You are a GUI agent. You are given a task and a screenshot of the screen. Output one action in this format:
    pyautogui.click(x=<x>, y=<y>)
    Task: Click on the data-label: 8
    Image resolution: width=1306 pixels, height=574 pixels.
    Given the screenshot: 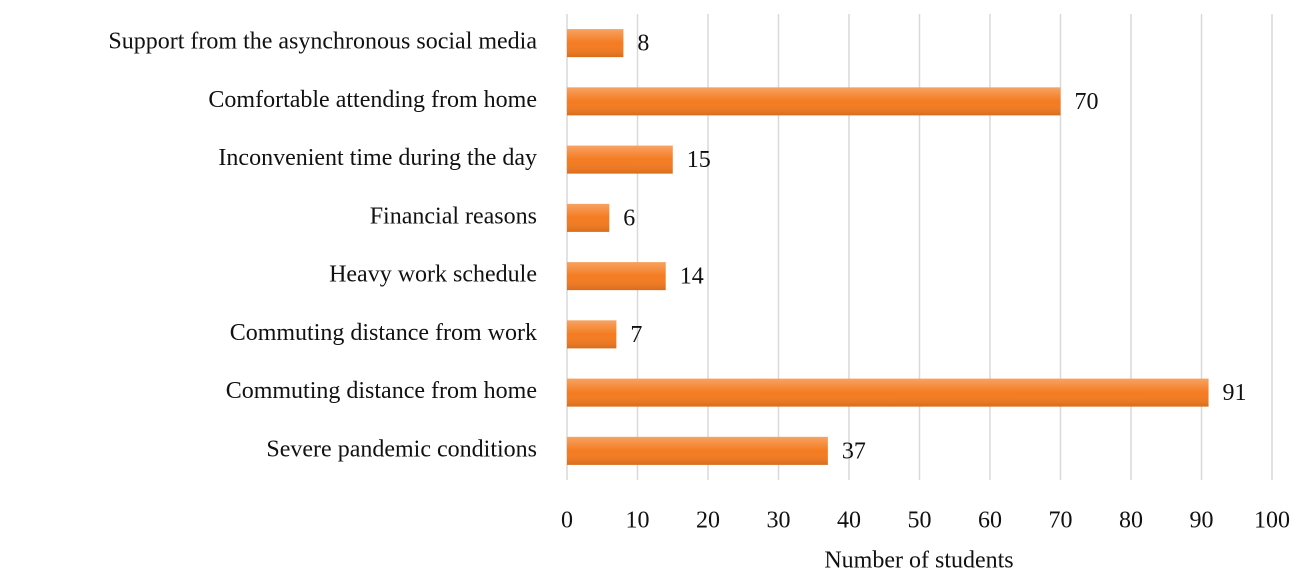 What is the action you would take?
    pyautogui.click(x=643, y=44)
    